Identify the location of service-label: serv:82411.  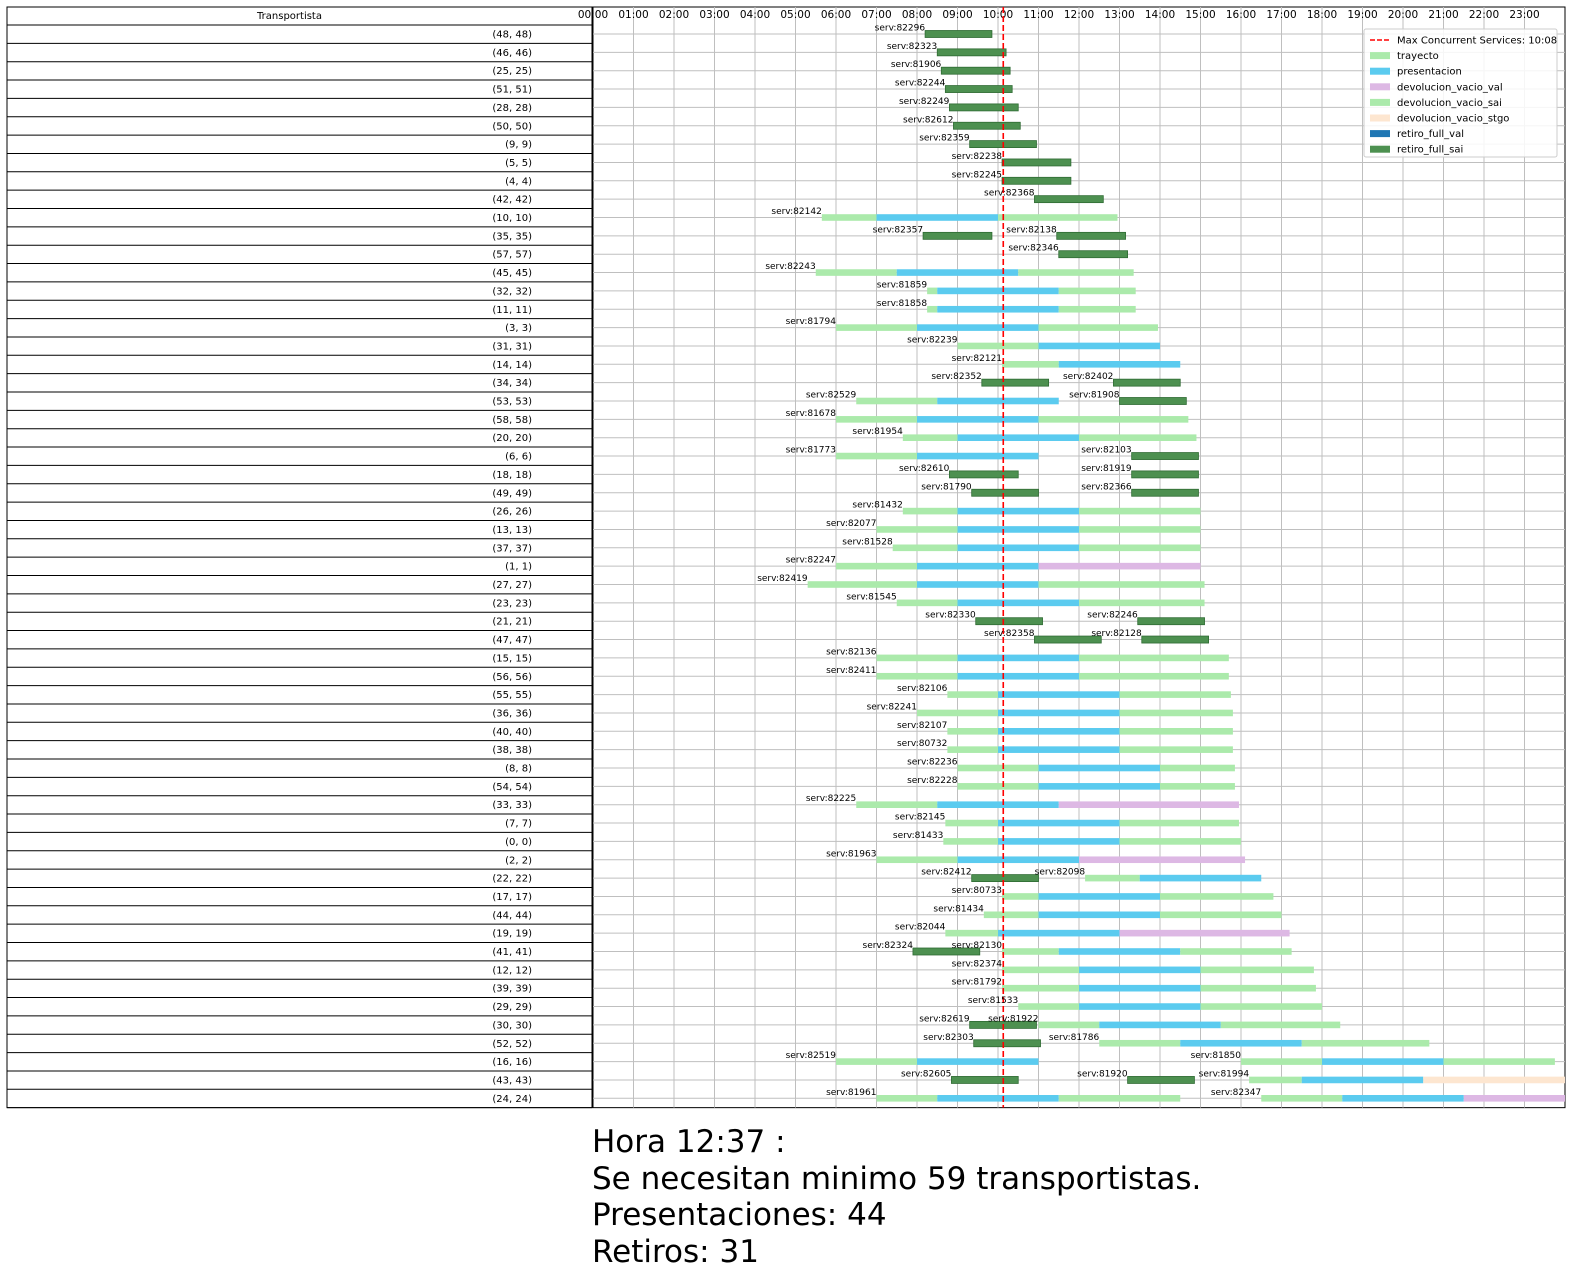
(851, 671).